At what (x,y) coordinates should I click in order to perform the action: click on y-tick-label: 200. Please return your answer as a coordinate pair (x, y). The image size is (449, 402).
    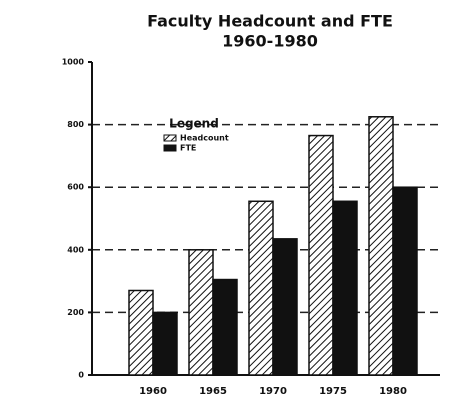
    Looking at the image, I should click on (75, 312).